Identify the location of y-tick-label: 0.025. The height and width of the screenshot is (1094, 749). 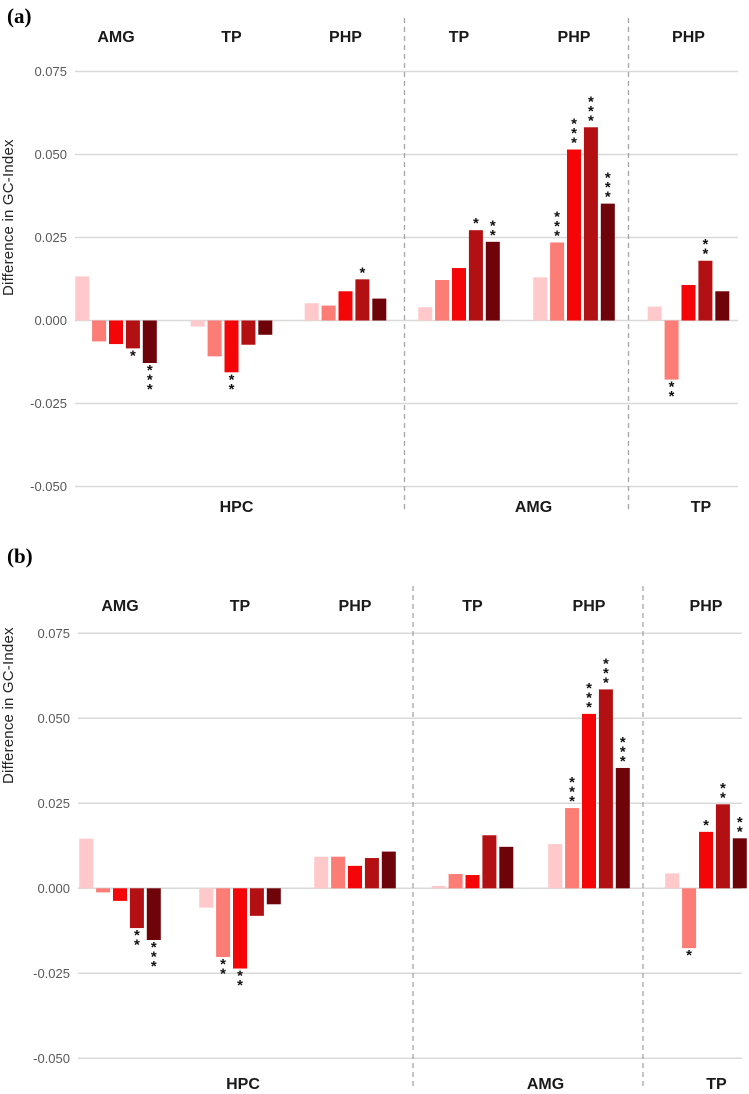
(53, 803).